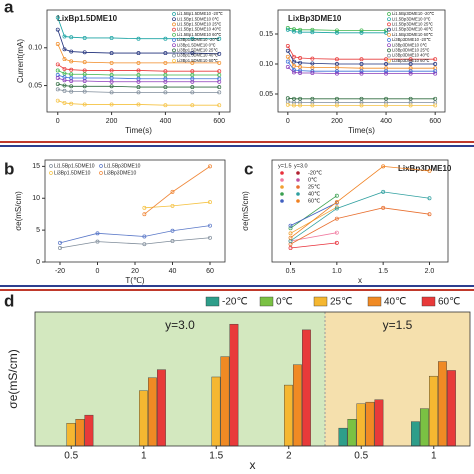  I want to click on legend-label: -20℃, so click(235, 302).